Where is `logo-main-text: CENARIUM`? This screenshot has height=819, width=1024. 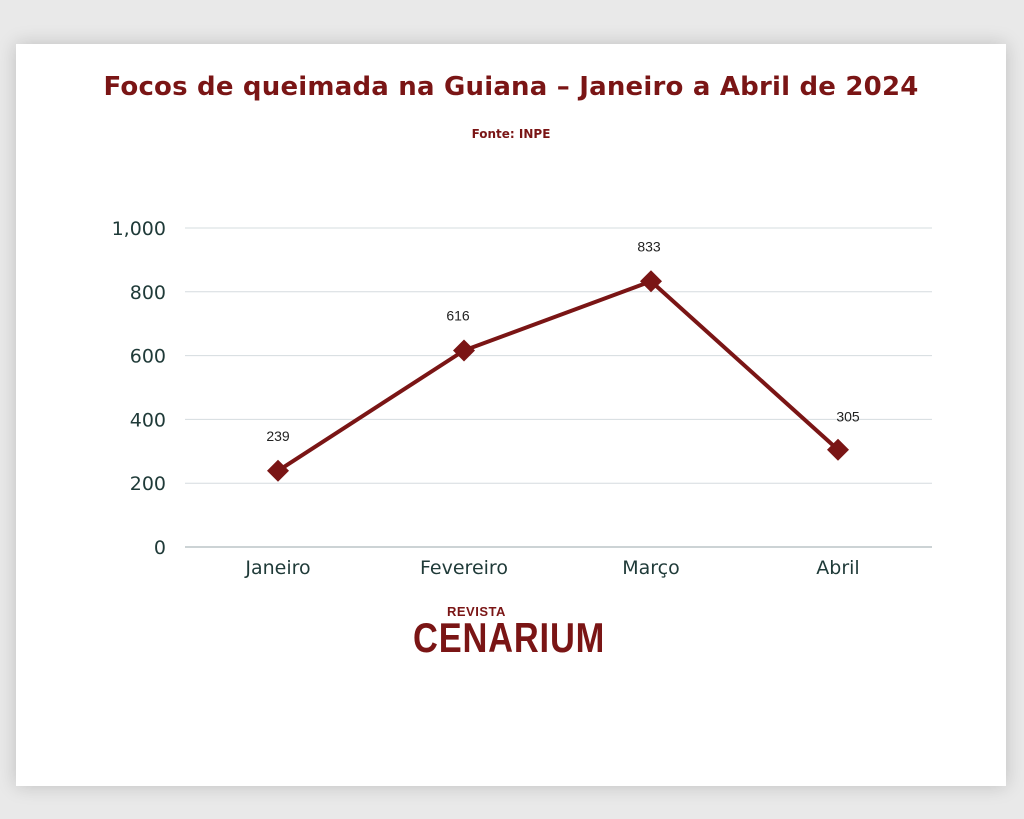
logo-main-text: CENARIUM is located at coordinates (509, 637).